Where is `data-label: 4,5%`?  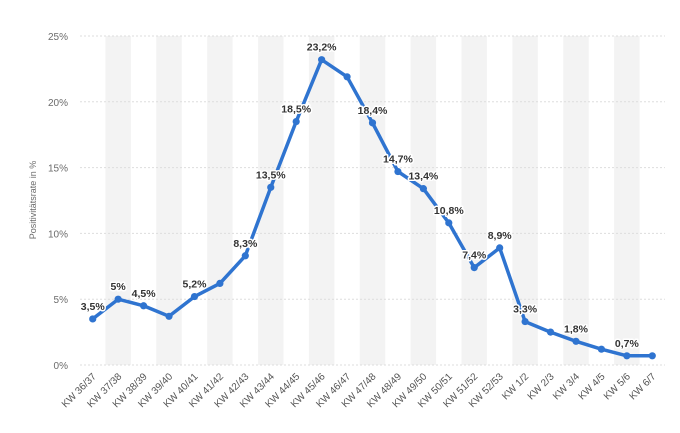
data-label: 4,5% is located at coordinates (144, 294).